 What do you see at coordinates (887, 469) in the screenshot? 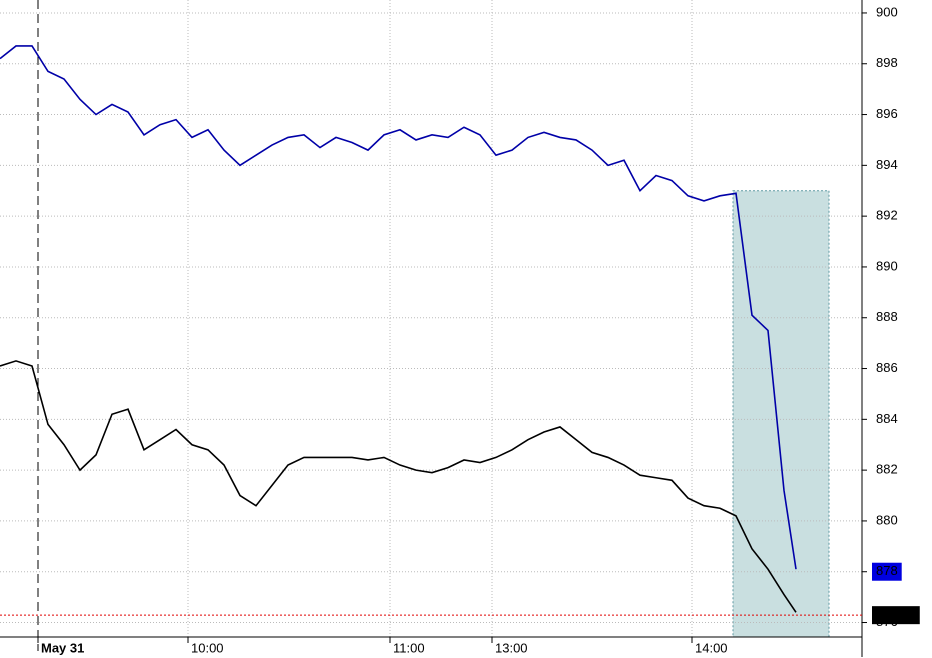
I see `y-tick-label: 882` at bounding box center [887, 469].